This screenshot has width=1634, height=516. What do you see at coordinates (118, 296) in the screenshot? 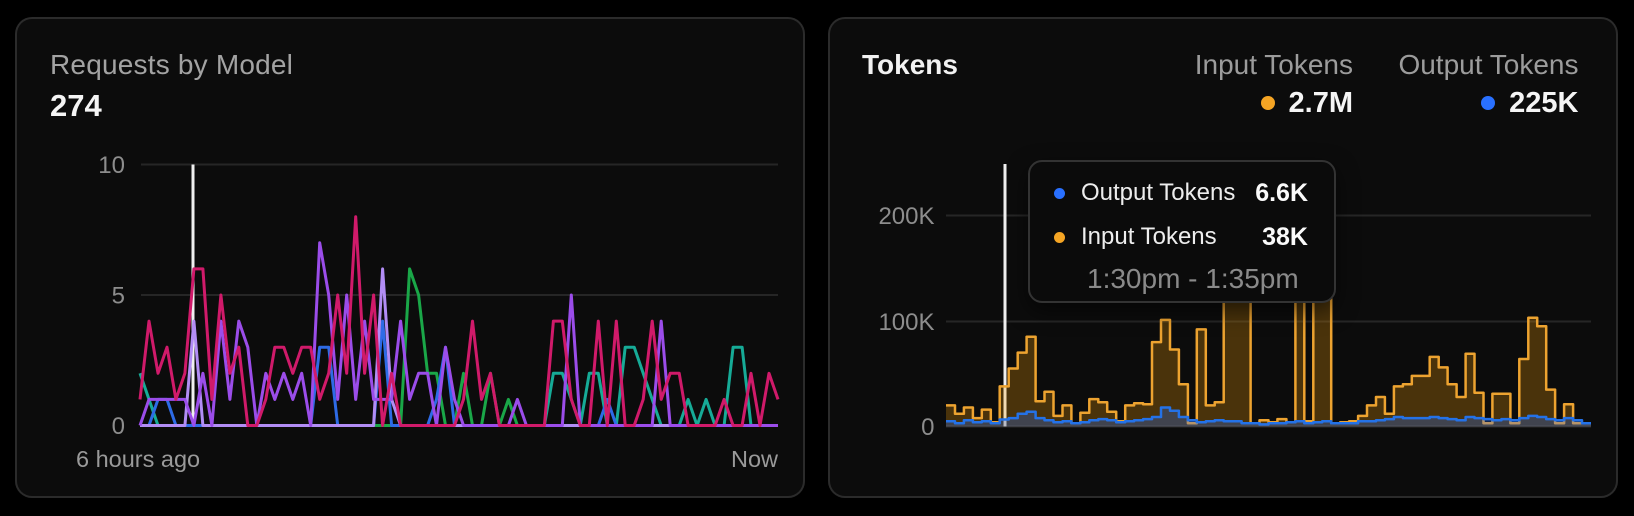
I see `svg-text: 5` at bounding box center [118, 296].